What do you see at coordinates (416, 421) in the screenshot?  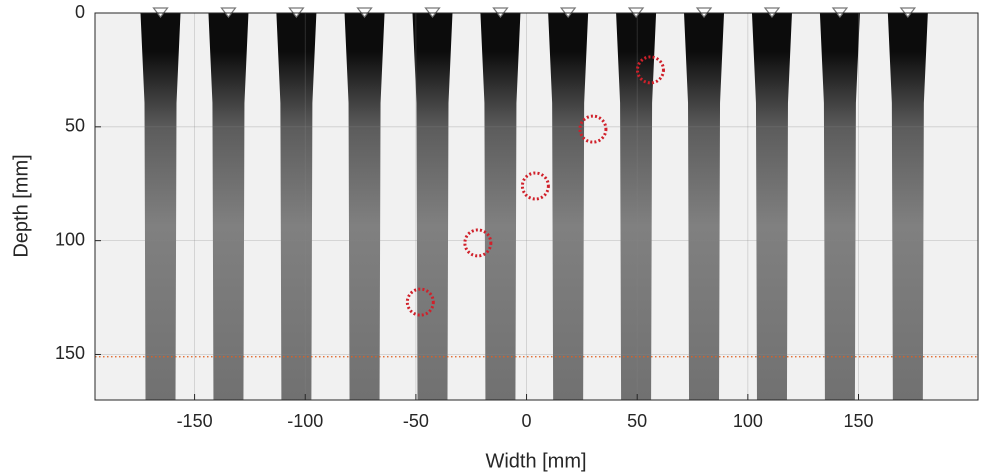 I see `x-tick-label: -50` at bounding box center [416, 421].